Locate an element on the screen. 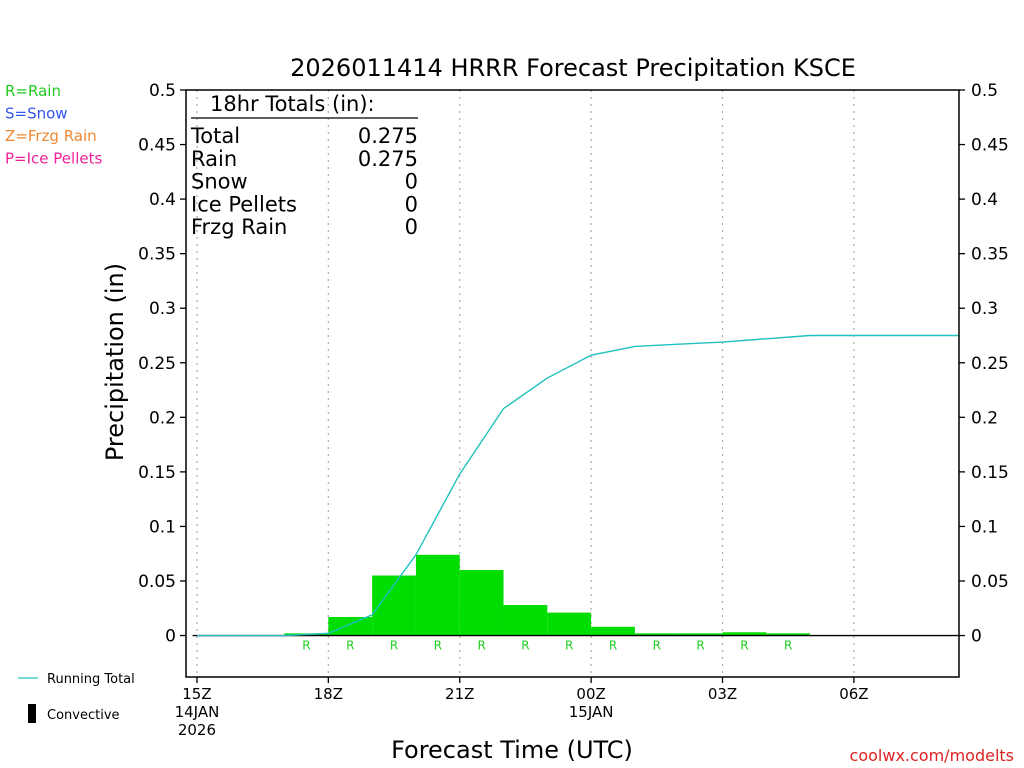 This screenshot has height=768, width=1024. convective-legend-swatch is located at coordinates (32, 713).